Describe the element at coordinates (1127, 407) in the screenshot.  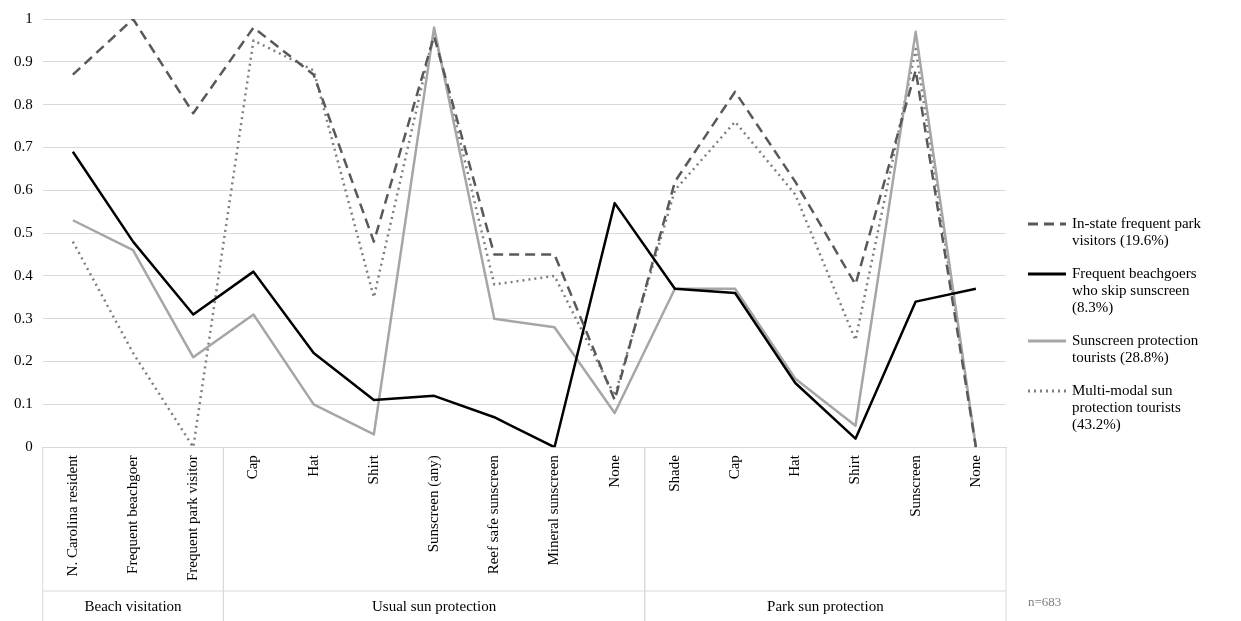
I see `legend-label: Multi-modal sun protection tourists (43.2%)` at that location.